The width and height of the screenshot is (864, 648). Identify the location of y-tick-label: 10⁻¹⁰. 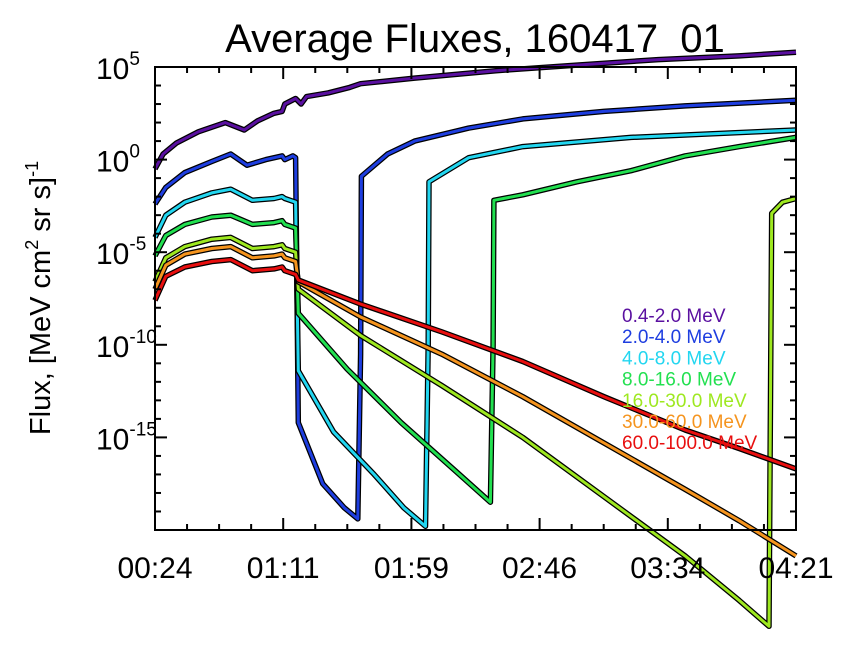
(126, 345).